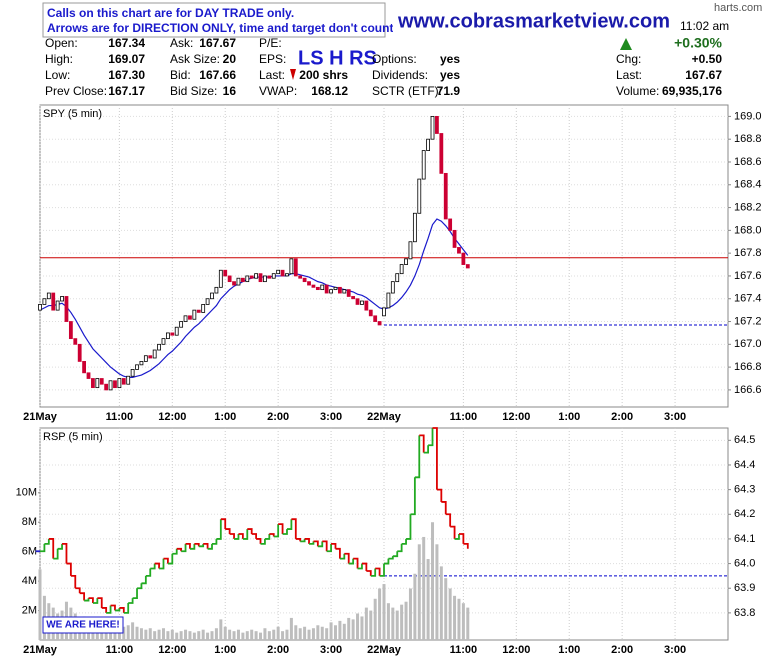 The image size is (780, 659). Describe the element at coordinates (254, 298) in the screenshot. I see `moving-average` at that location.